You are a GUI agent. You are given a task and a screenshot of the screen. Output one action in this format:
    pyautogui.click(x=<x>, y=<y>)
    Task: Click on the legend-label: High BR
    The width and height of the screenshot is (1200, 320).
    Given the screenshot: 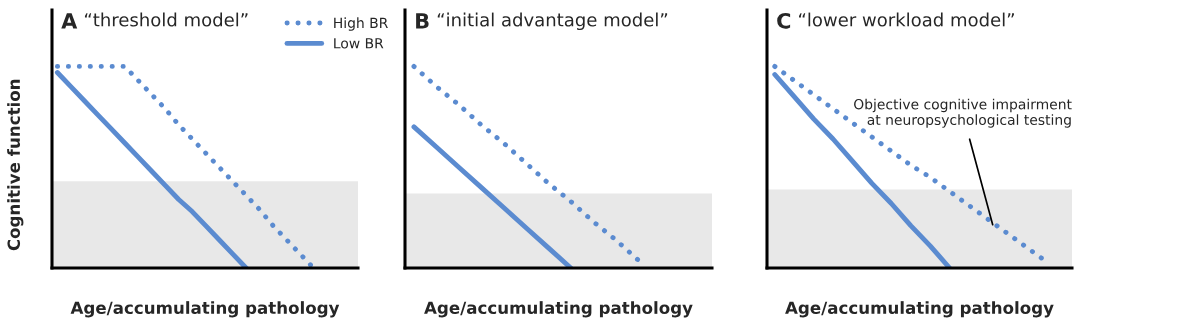 What is the action you would take?
    pyautogui.click(x=361, y=24)
    